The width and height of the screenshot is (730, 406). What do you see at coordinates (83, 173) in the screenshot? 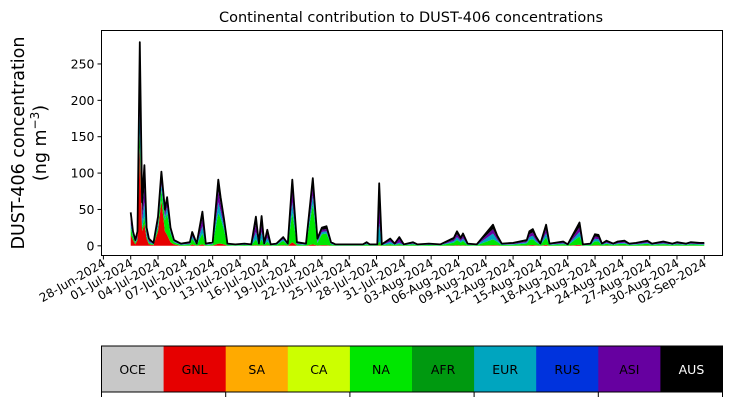
I see `y-tick-label: 100` at bounding box center [83, 173].